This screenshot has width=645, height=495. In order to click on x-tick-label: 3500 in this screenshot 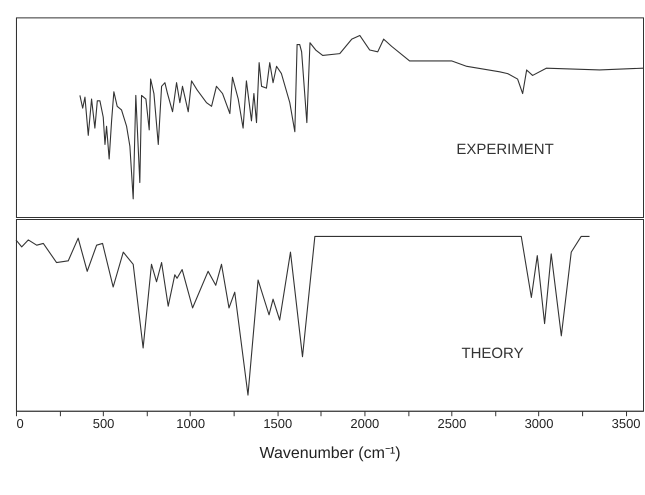, I will do `click(626, 424)`.